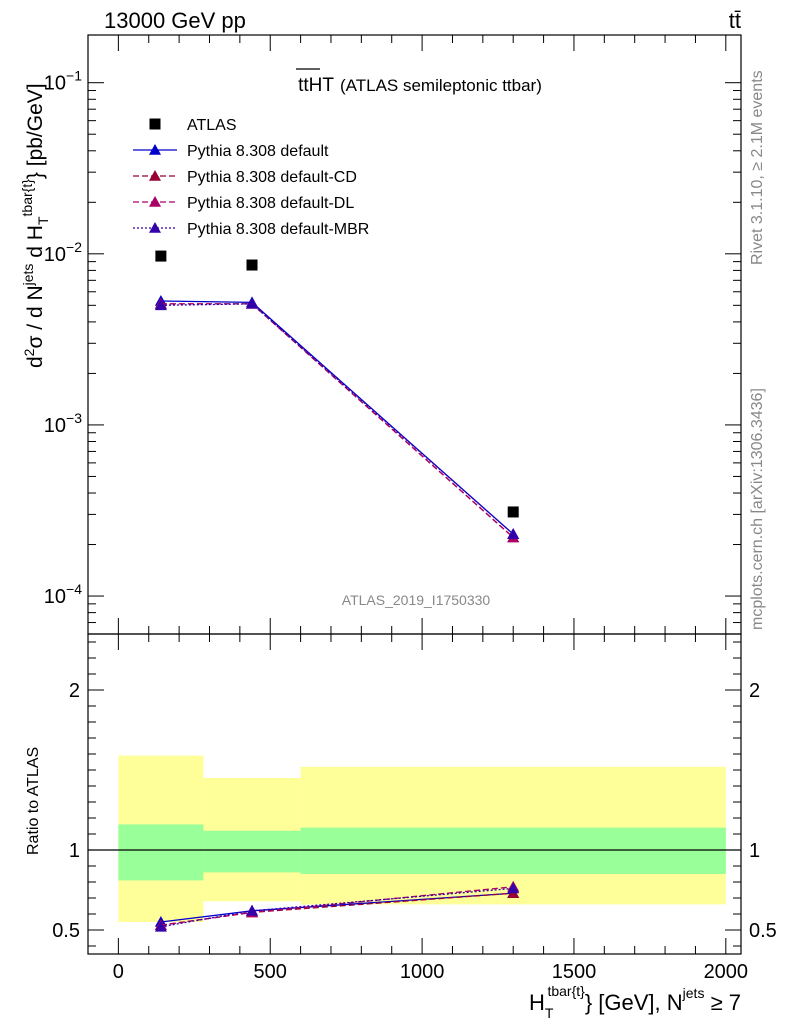  What do you see at coordinates (278, 229) in the screenshot?
I see `legend-label-3: Pythia 8.308 default-MBR` at bounding box center [278, 229].